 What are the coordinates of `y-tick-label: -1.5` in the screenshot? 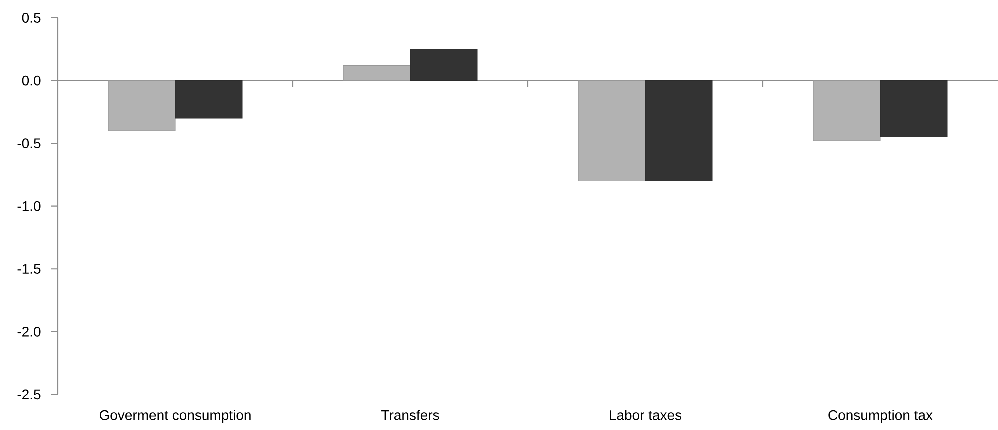 It's located at (29, 269).